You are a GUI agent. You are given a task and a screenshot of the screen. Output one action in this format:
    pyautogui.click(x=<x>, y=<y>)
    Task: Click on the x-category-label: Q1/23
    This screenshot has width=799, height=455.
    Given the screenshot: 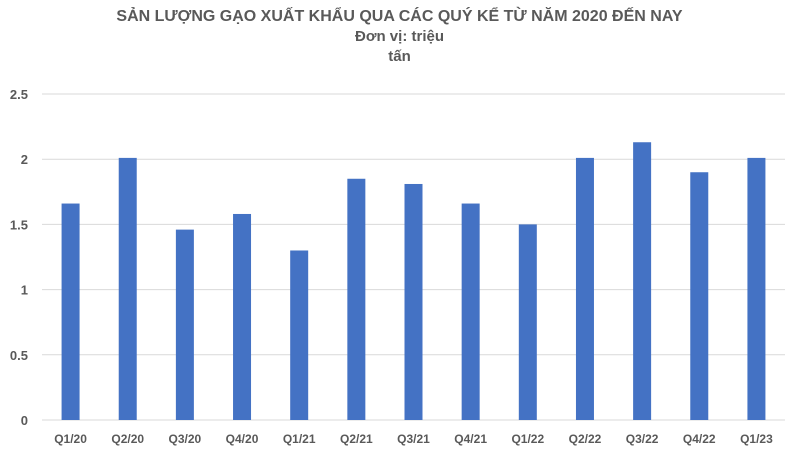 What is the action you would take?
    pyautogui.click(x=756, y=439)
    